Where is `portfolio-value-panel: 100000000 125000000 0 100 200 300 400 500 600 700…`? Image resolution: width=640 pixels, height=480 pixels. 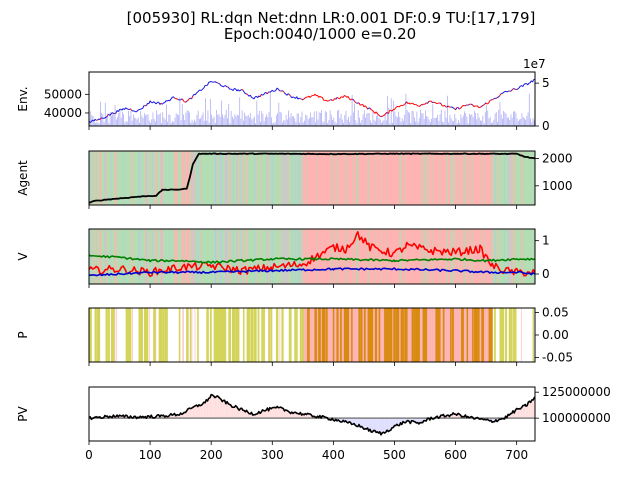
portfolio-value-panel: 100000000 125000000 0 100 200 300 400 500 600 700… is located at coordinates (313, 423).